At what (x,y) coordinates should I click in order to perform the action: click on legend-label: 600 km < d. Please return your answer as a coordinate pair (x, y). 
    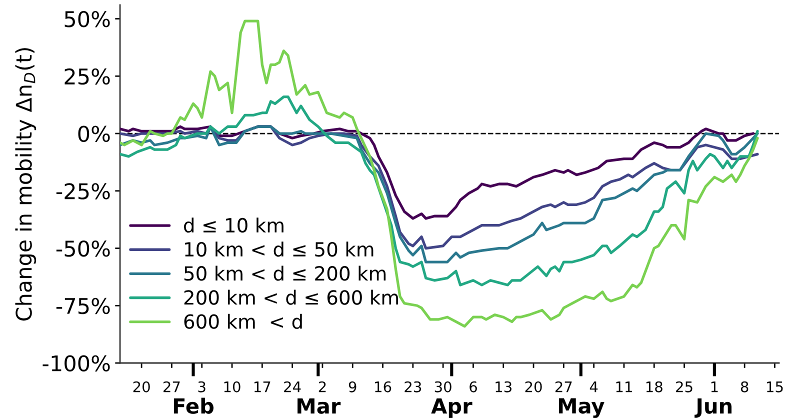
    Looking at the image, I should click on (243, 321).